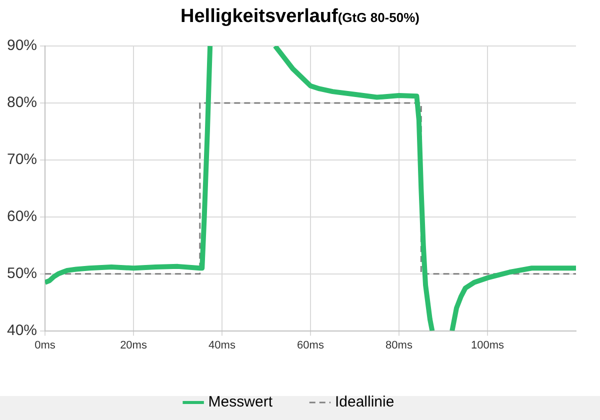 This screenshot has width=600, height=420. Describe the element at coordinates (22, 159) in the screenshot. I see `y-tick-label: 70%` at that location.